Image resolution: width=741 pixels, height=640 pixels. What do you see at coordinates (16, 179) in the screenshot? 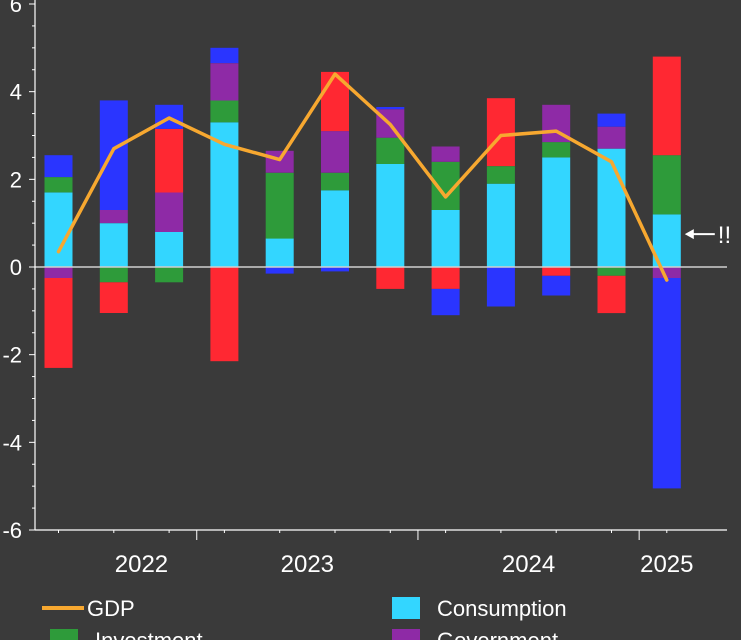
I see `y-tick-label: 2` at bounding box center [16, 179].